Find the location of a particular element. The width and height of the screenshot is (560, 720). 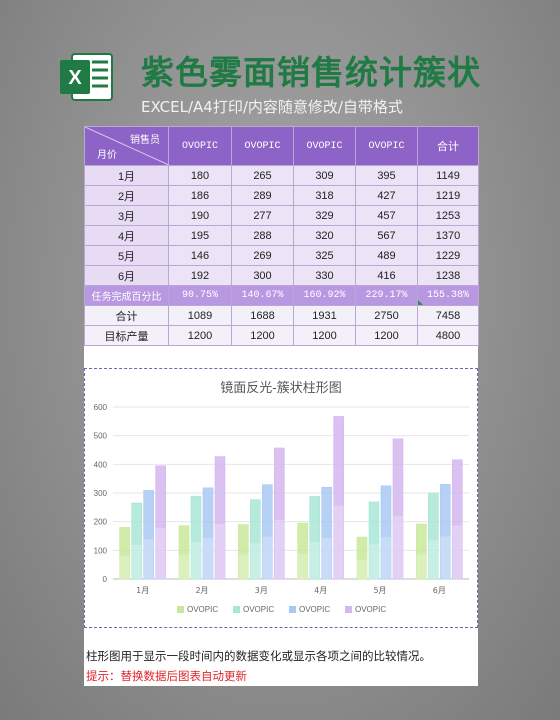

table-cell: 427 is located at coordinates (386, 195).